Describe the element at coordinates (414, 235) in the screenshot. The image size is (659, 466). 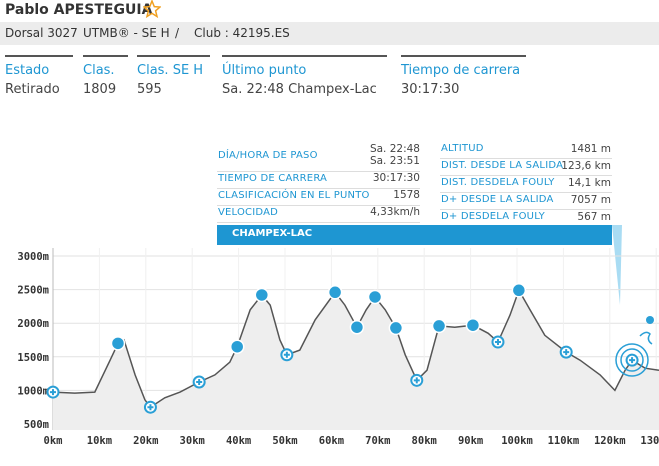
I see `point-bar` at that location.